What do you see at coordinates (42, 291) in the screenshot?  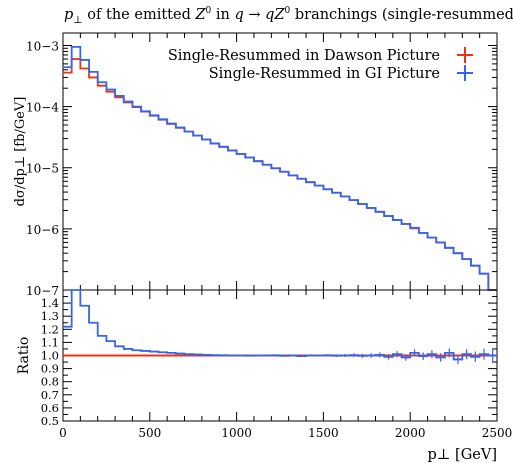 I see `y-tick-label: 10−7` at bounding box center [42, 291].